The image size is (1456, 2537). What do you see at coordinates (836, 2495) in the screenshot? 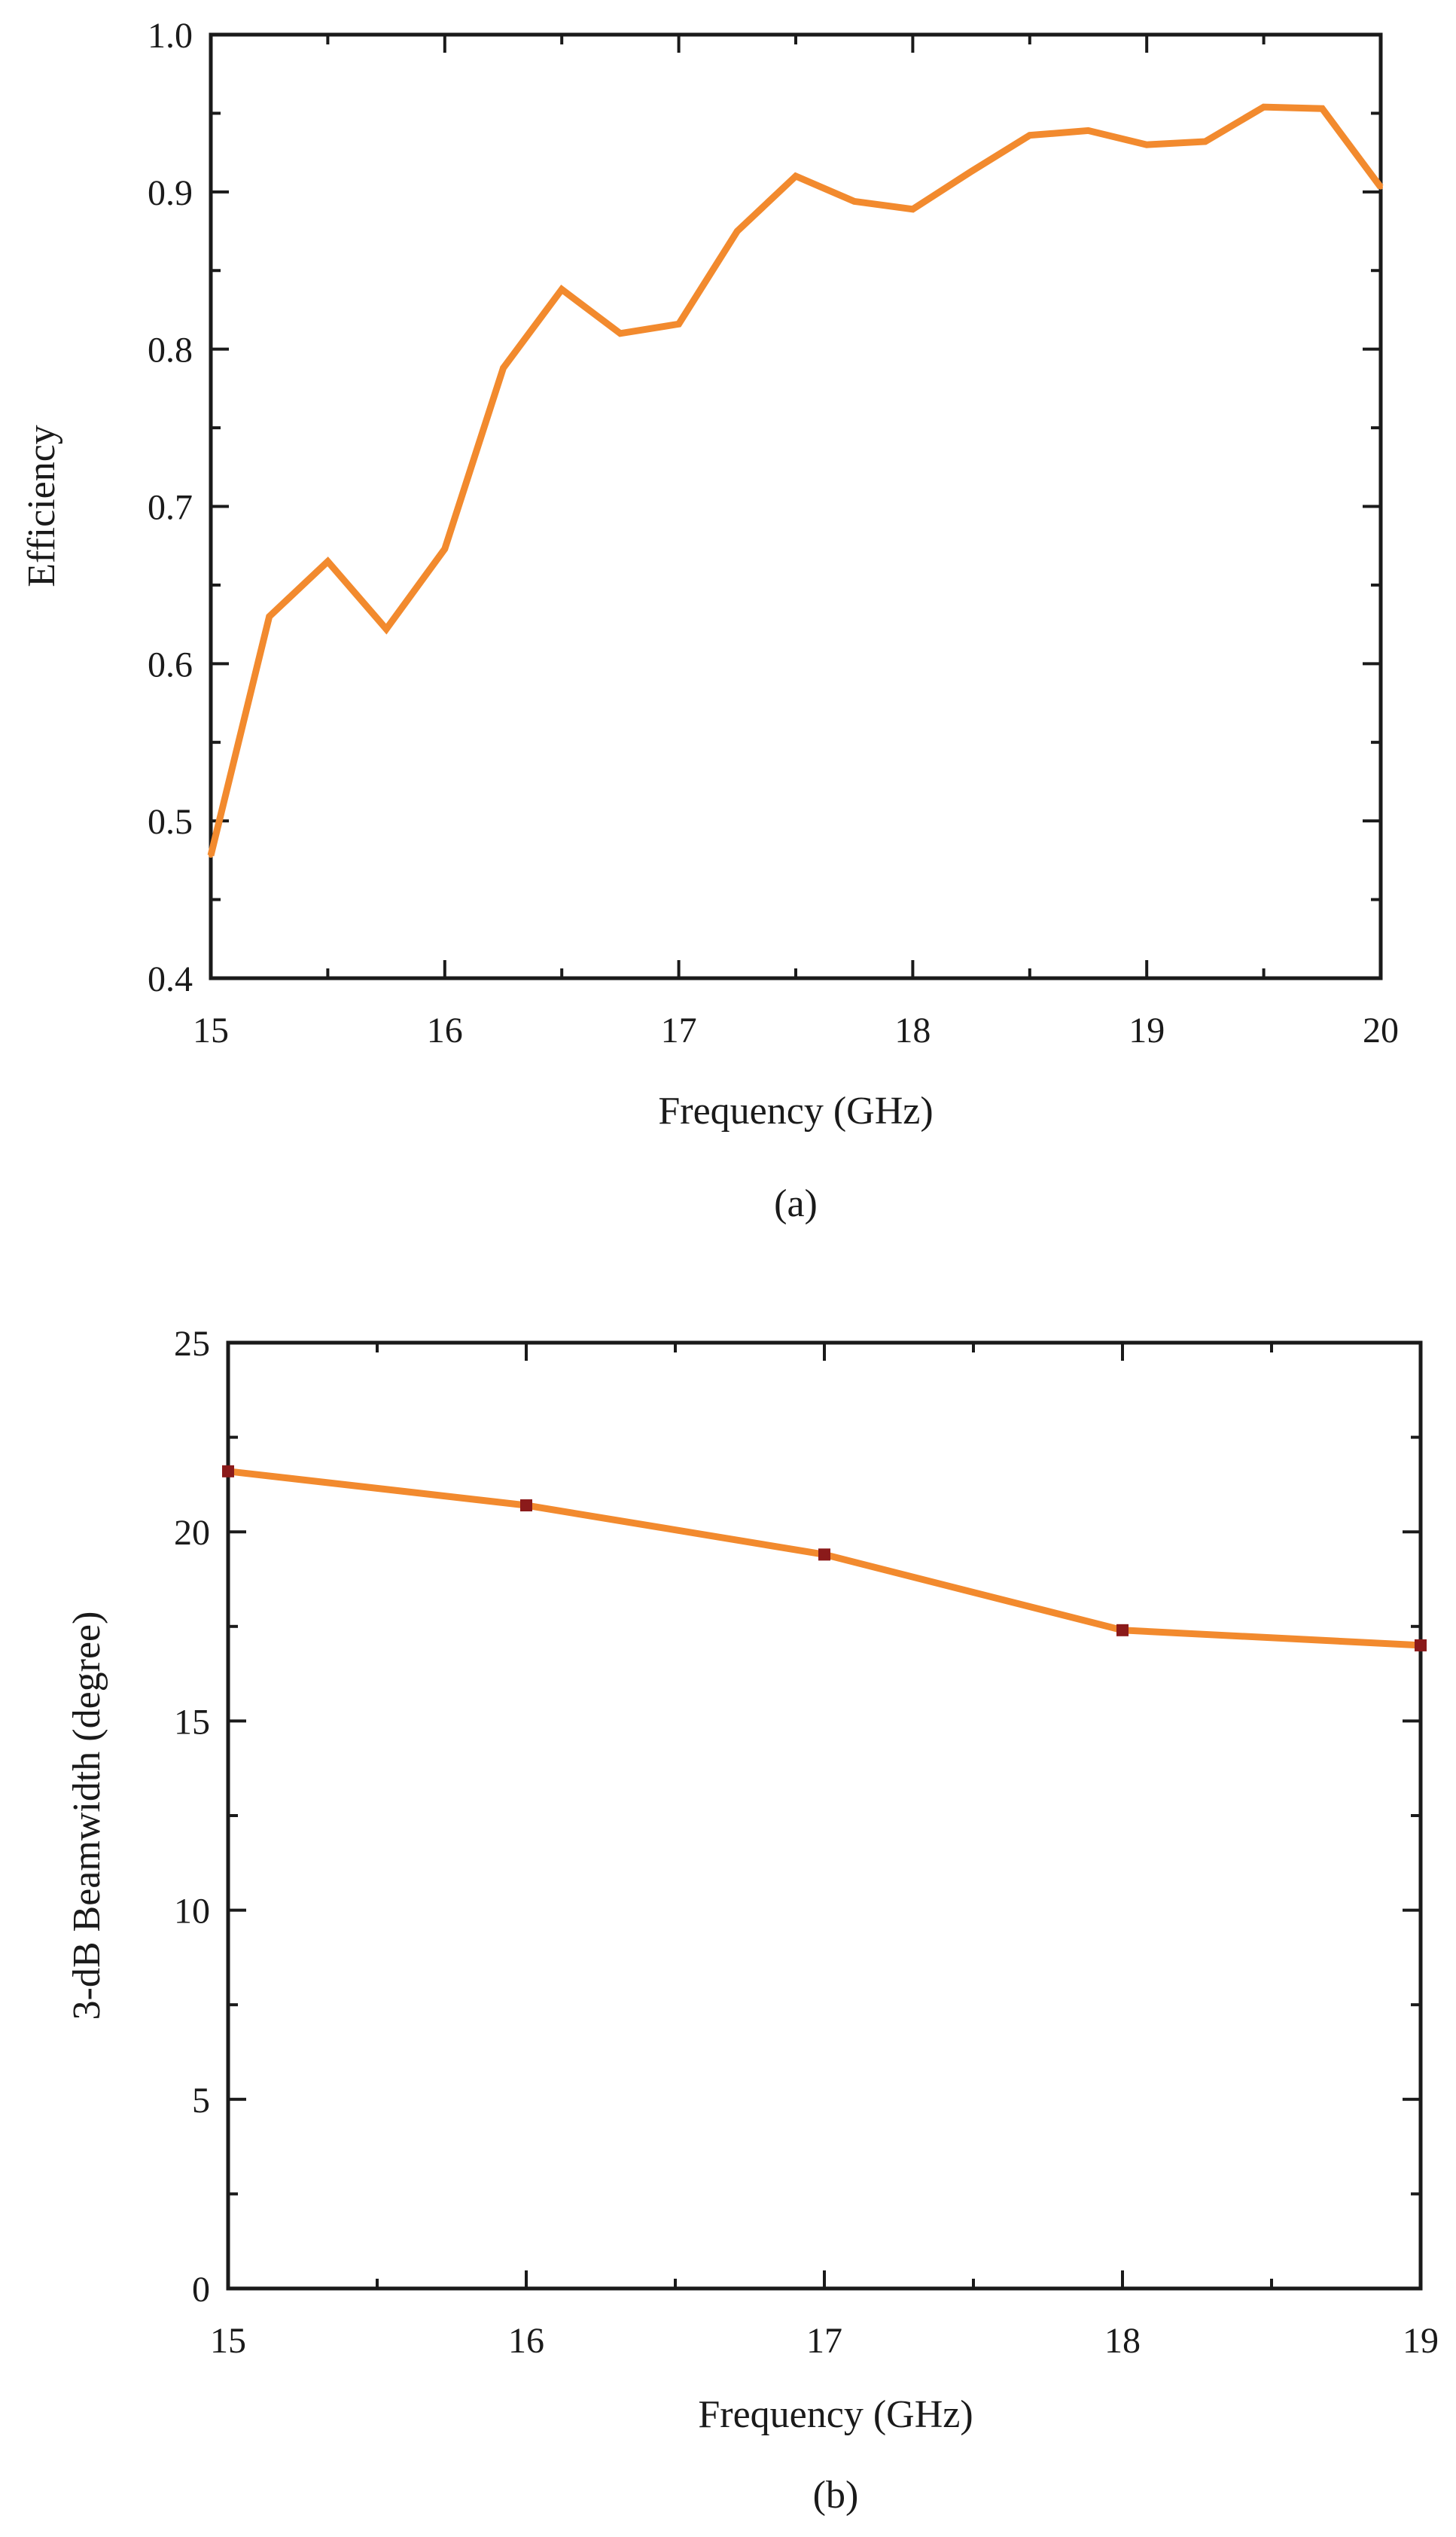
I see `caption-b: (b)` at bounding box center [836, 2495].